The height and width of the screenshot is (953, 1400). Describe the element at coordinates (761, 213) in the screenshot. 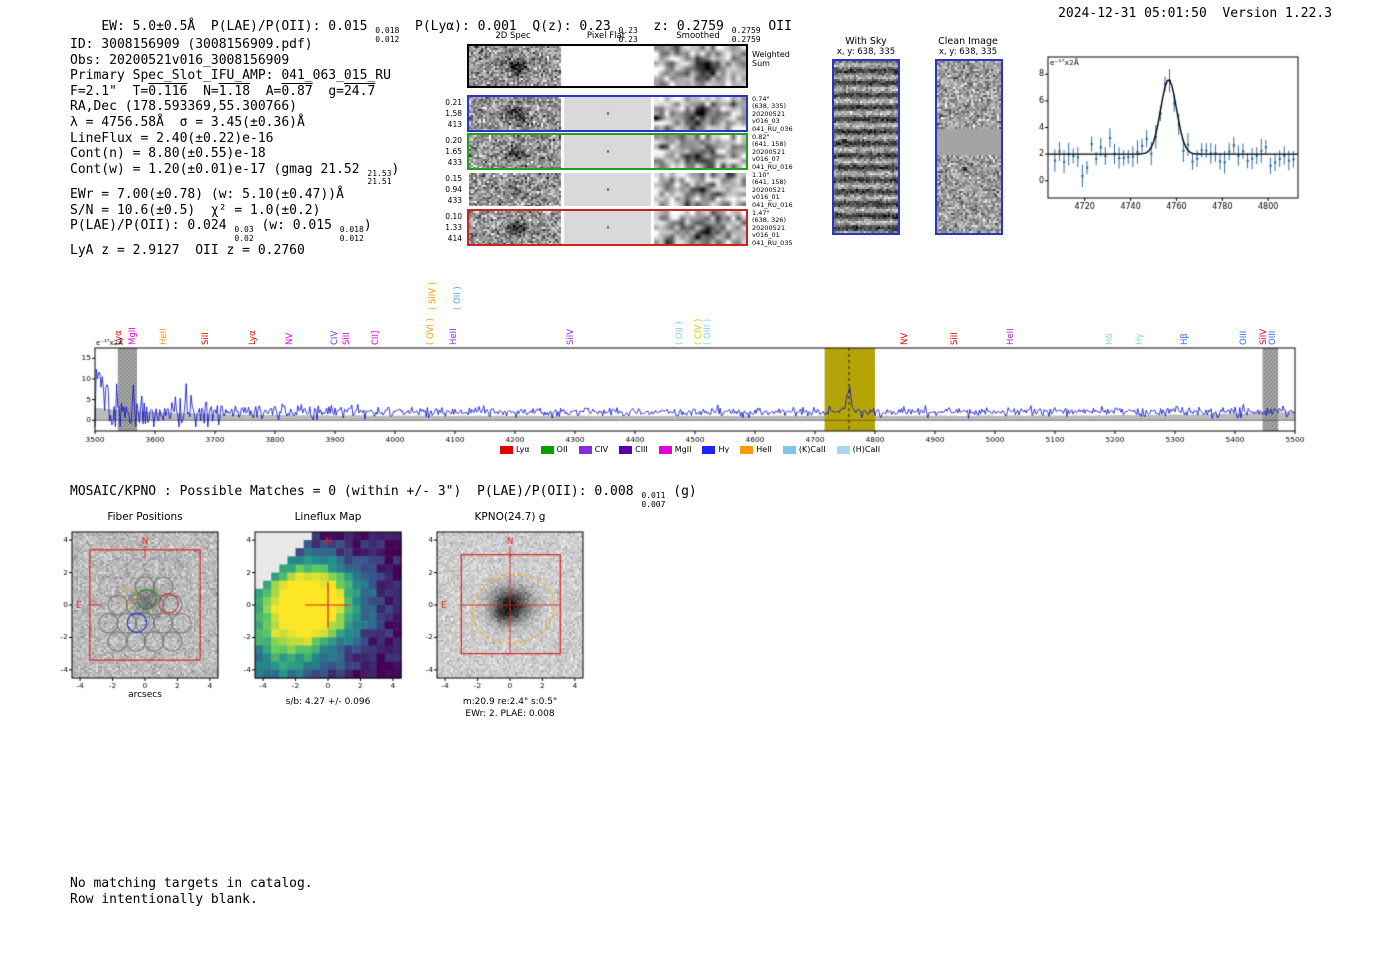

I see `strip-annotation-line: 1.47"` at that location.